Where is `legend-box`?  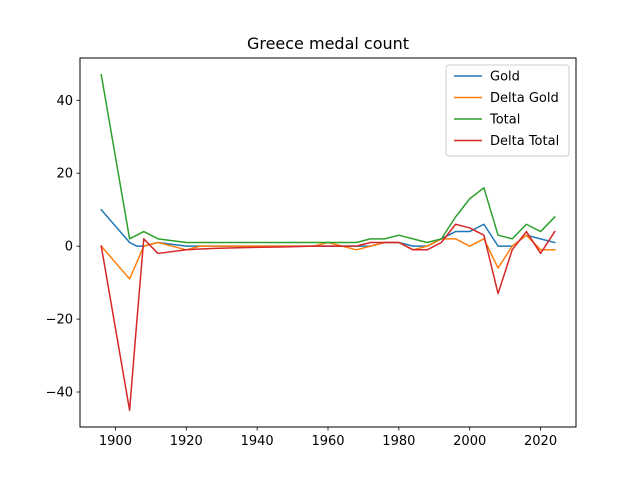
legend-box is located at coordinates (507, 110).